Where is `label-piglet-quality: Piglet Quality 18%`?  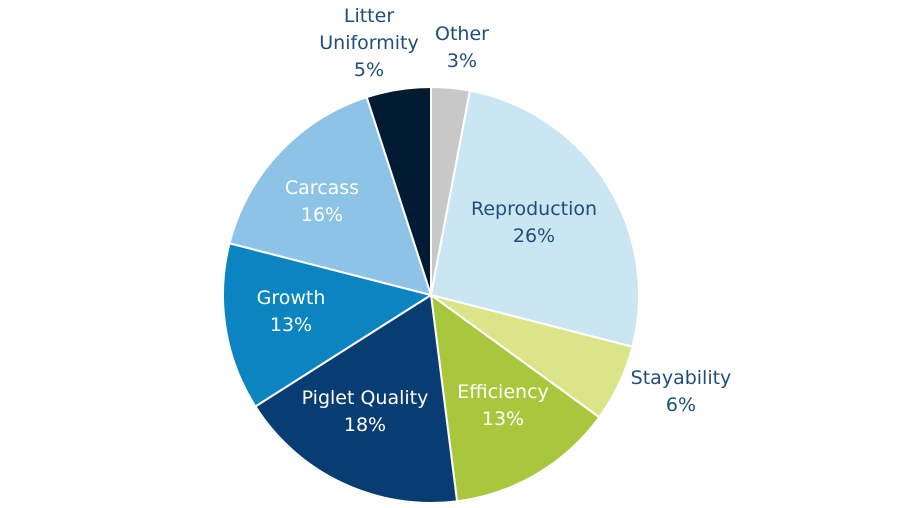 label-piglet-quality: Piglet Quality 18% is located at coordinates (365, 411).